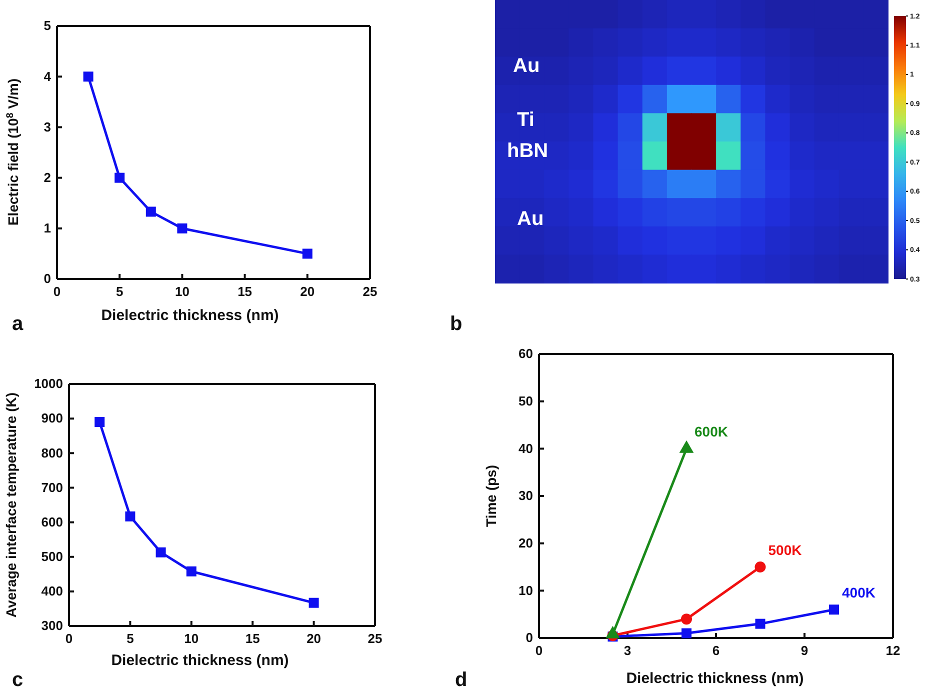  I want to click on text: d, so click(461, 678).